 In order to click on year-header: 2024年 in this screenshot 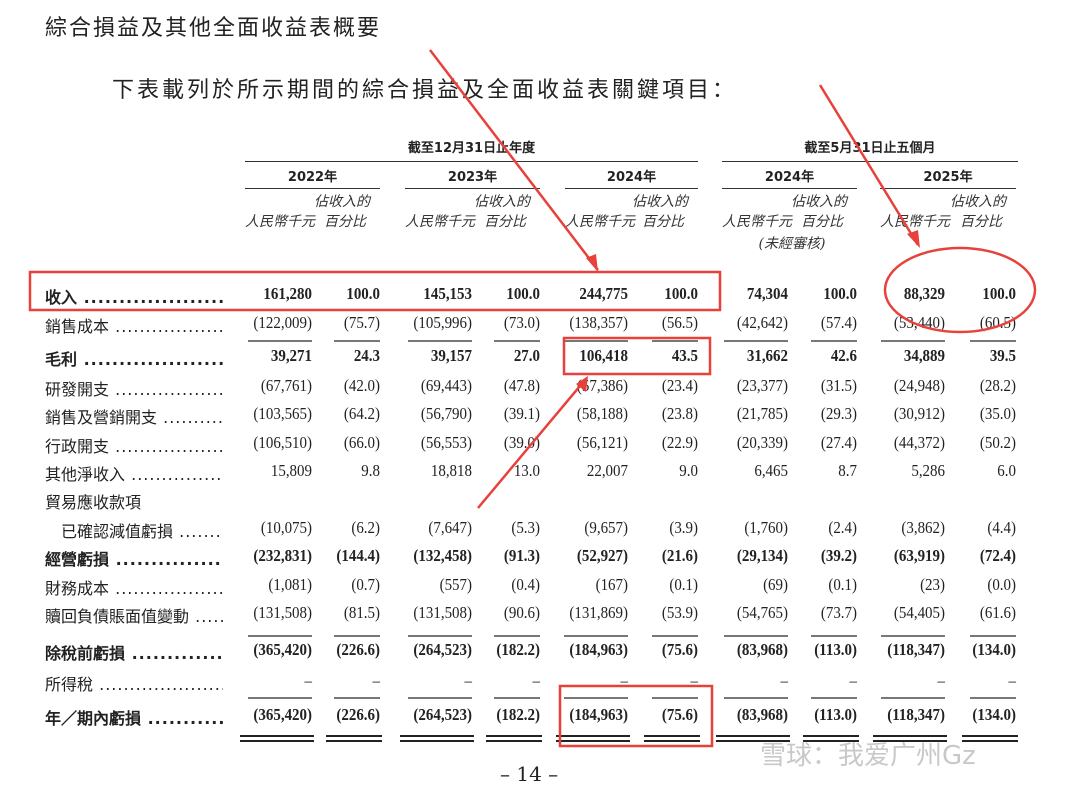, I will do `click(631, 177)`.